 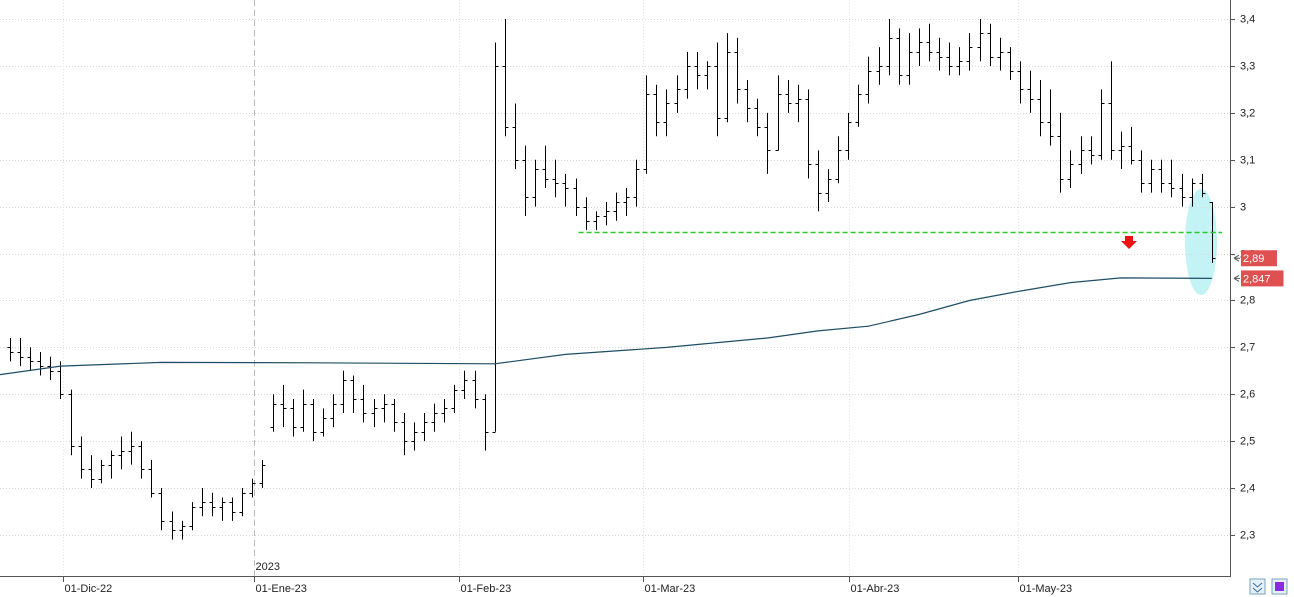 I want to click on y-tick-label: 2,4, so click(x=1247, y=488).